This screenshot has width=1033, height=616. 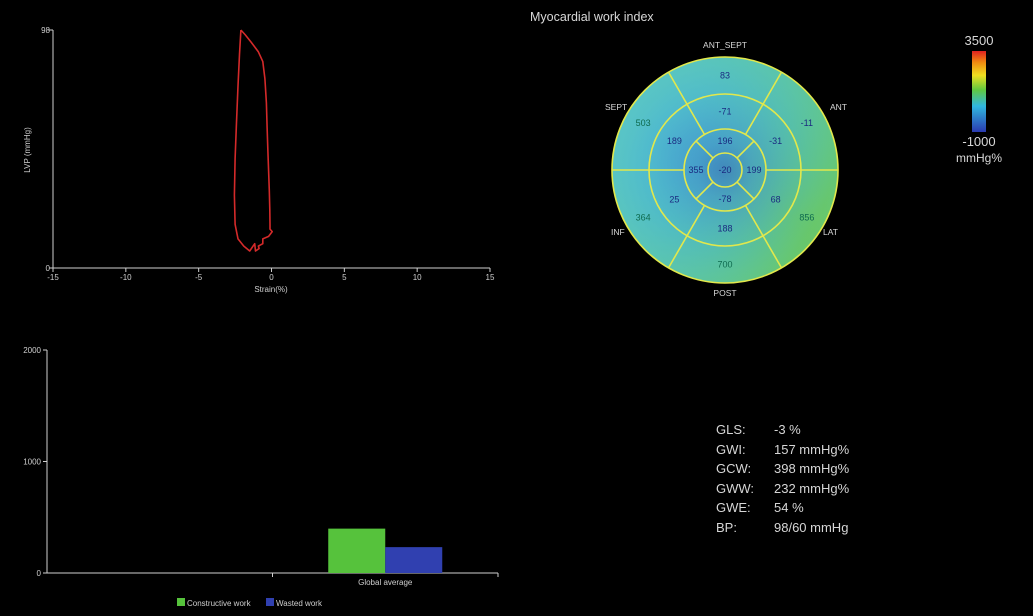 I want to click on stat-value: 54 %, so click(x=789, y=508).